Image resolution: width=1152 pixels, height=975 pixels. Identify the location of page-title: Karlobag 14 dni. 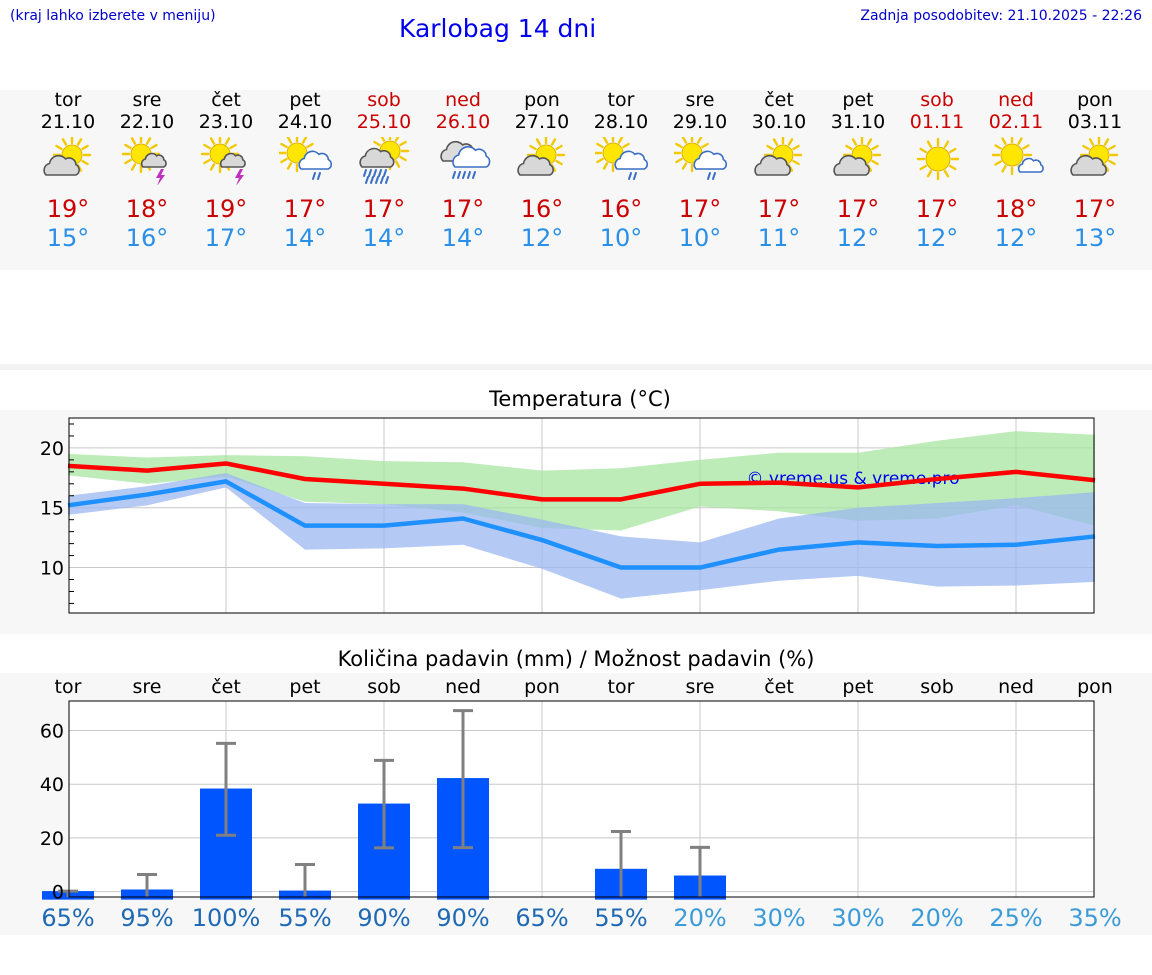
(498, 28).